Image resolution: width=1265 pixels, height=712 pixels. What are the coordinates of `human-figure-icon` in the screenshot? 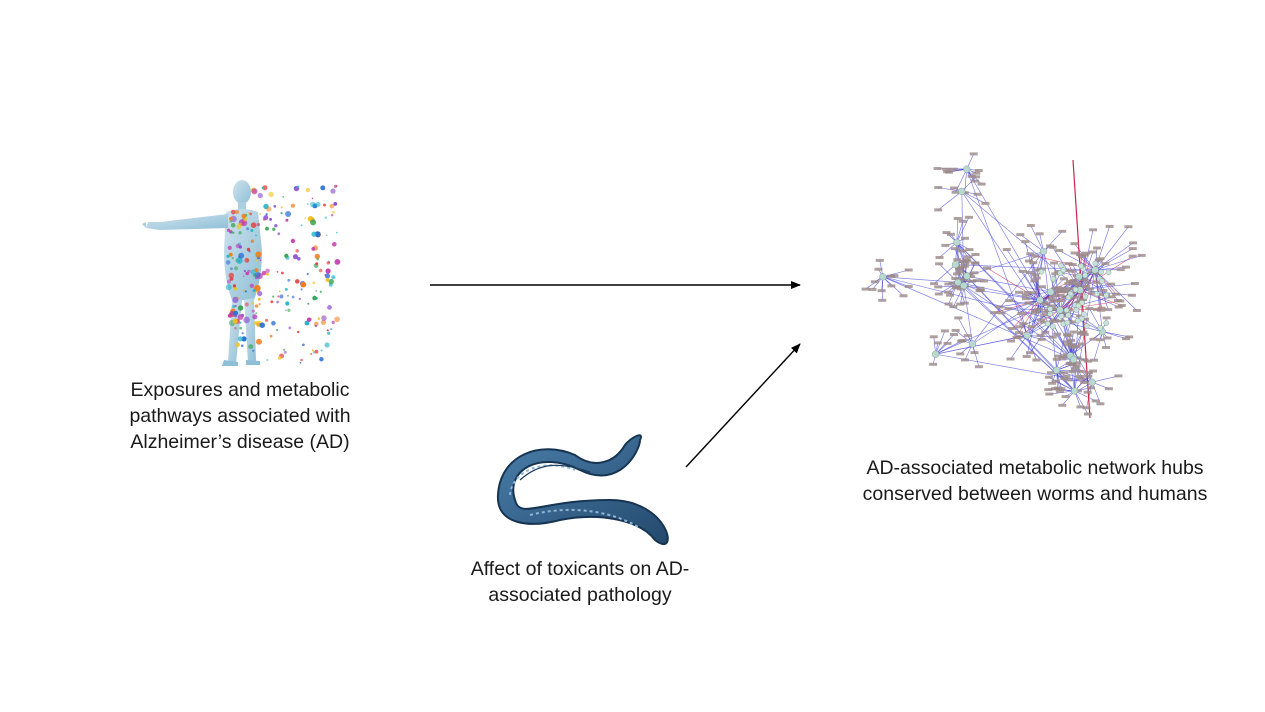 It's located at (241, 273).